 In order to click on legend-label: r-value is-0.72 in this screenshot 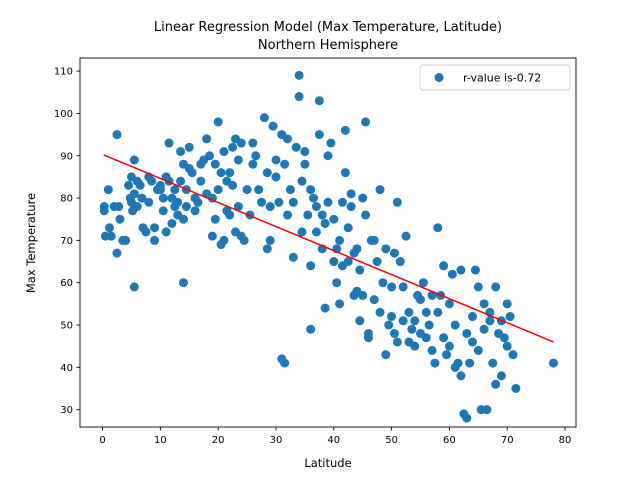, I will do `click(502, 78)`.